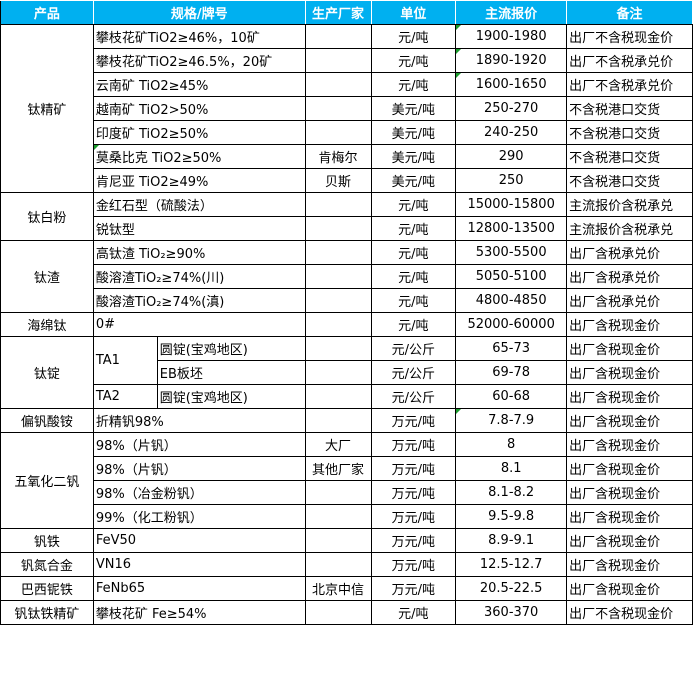 This screenshot has height=679, width=693. What do you see at coordinates (231, 348) in the screenshot?
I see `spec-cell: 圆锭(宝鸡地区)` at bounding box center [231, 348].